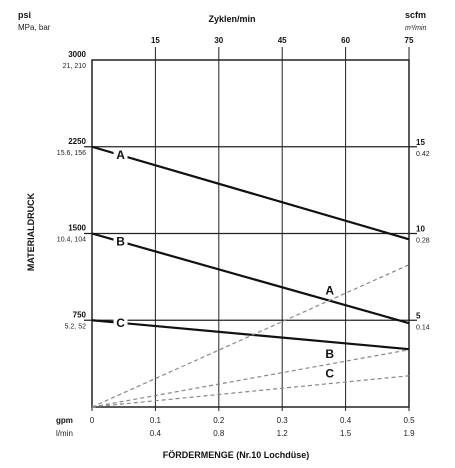 The height and width of the screenshot is (468, 455). Describe the element at coordinates (329, 374) in the screenshot. I see `air-series-label-c: C` at that location.